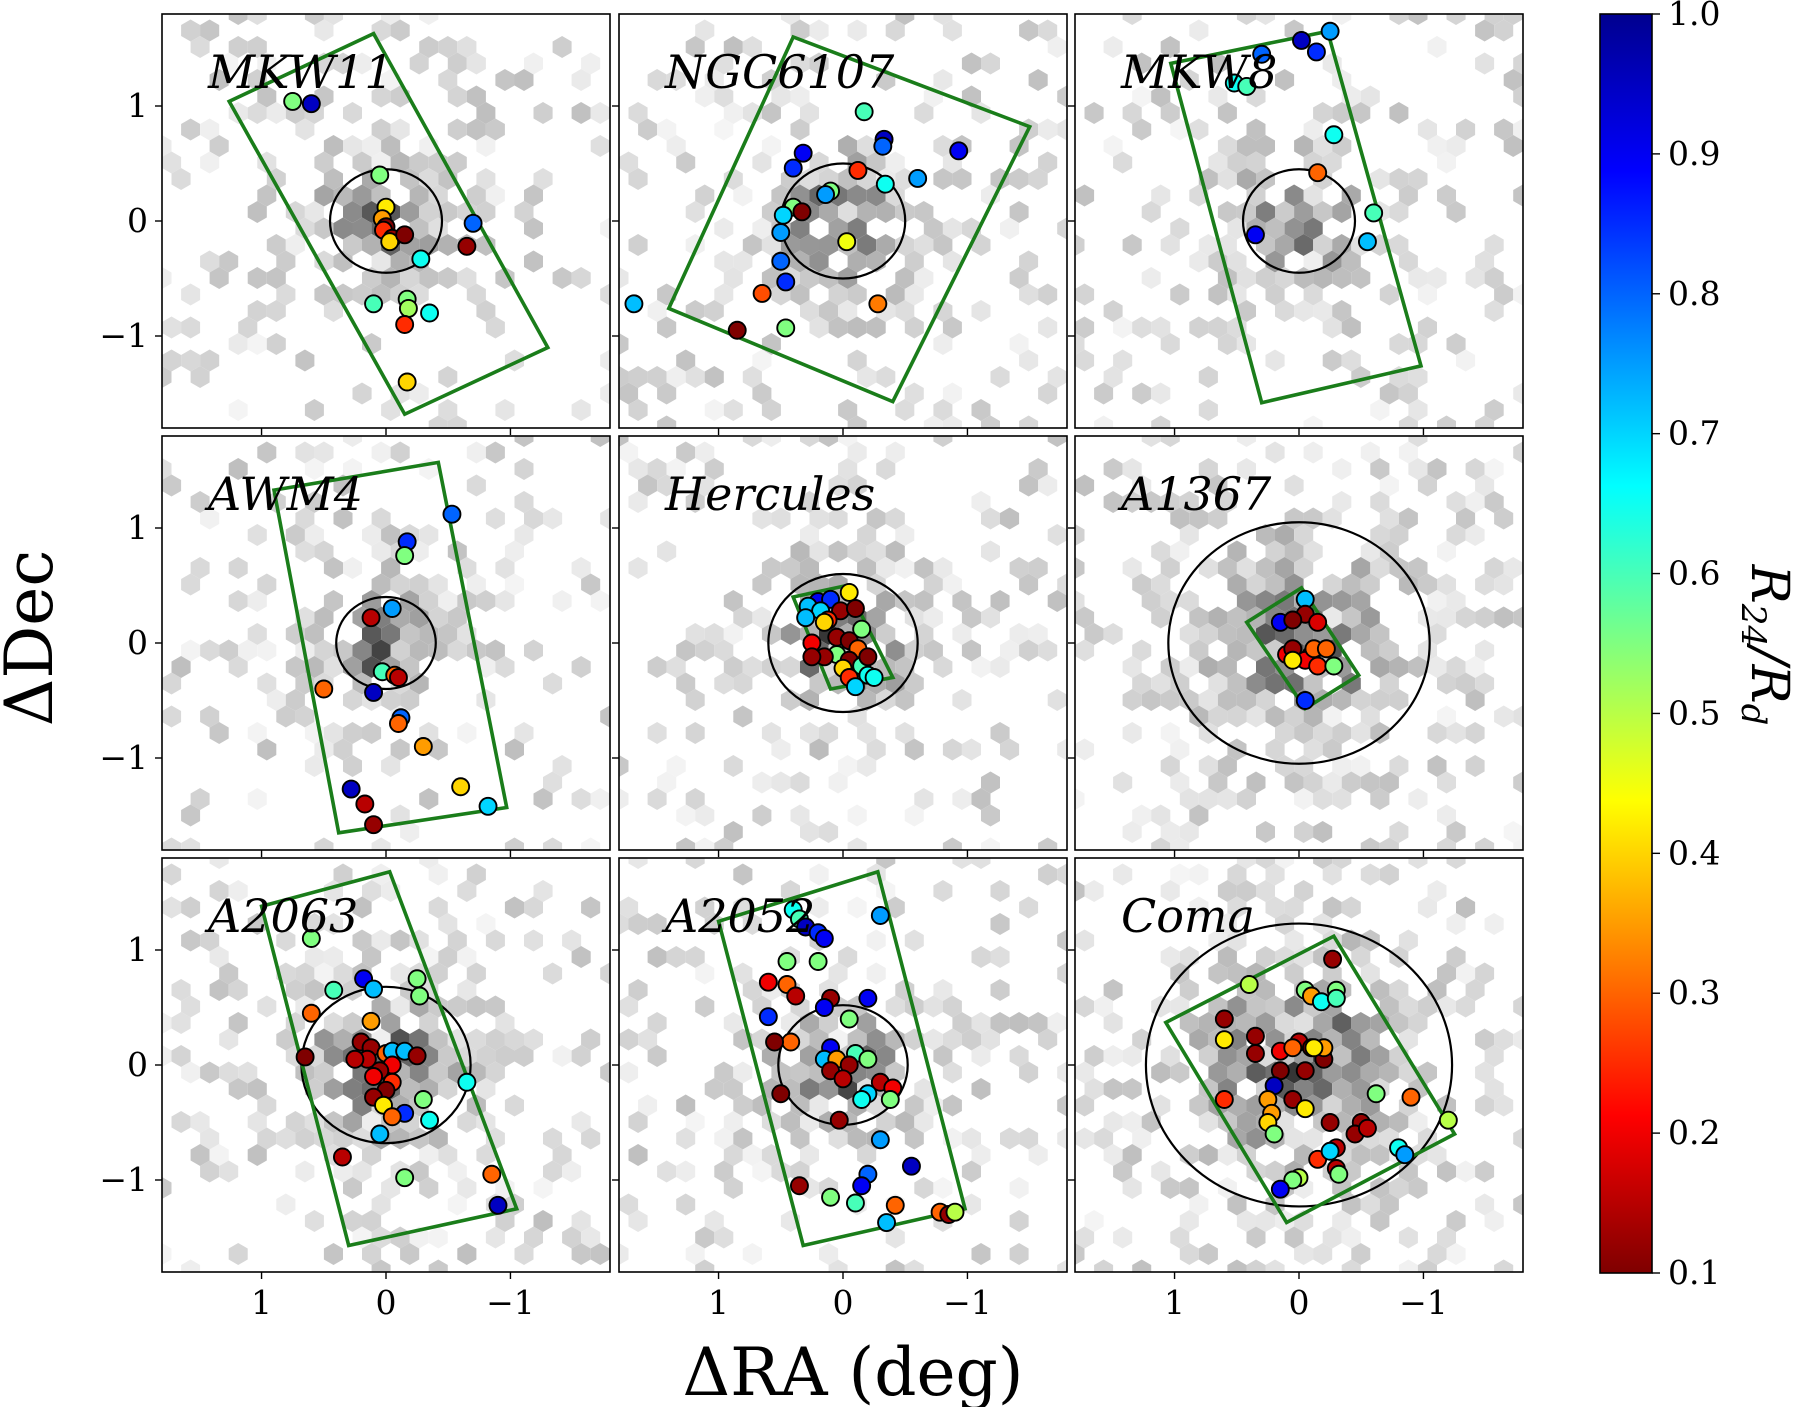  I want to click on y-tick-label: 0, so click(137, 220).